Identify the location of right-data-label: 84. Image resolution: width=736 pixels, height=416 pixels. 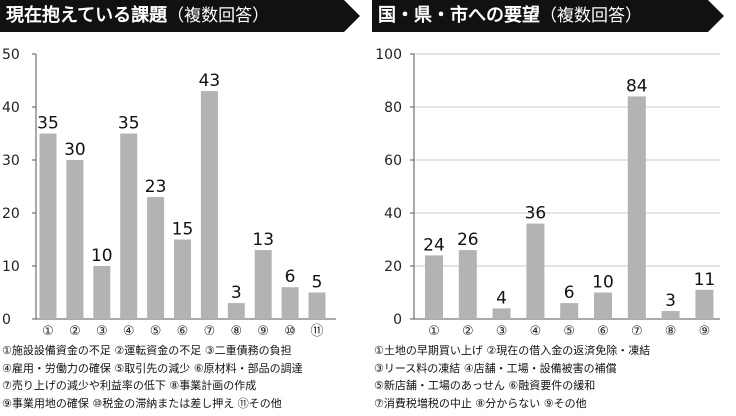
(637, 86).